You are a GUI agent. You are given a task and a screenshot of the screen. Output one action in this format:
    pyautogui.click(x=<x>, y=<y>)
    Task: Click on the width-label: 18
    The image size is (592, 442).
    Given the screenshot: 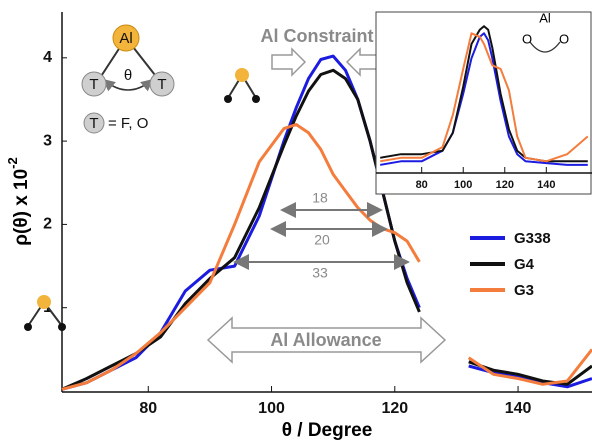 What is the action you would take?
    pyautogui.click(x=320, y=198)
    